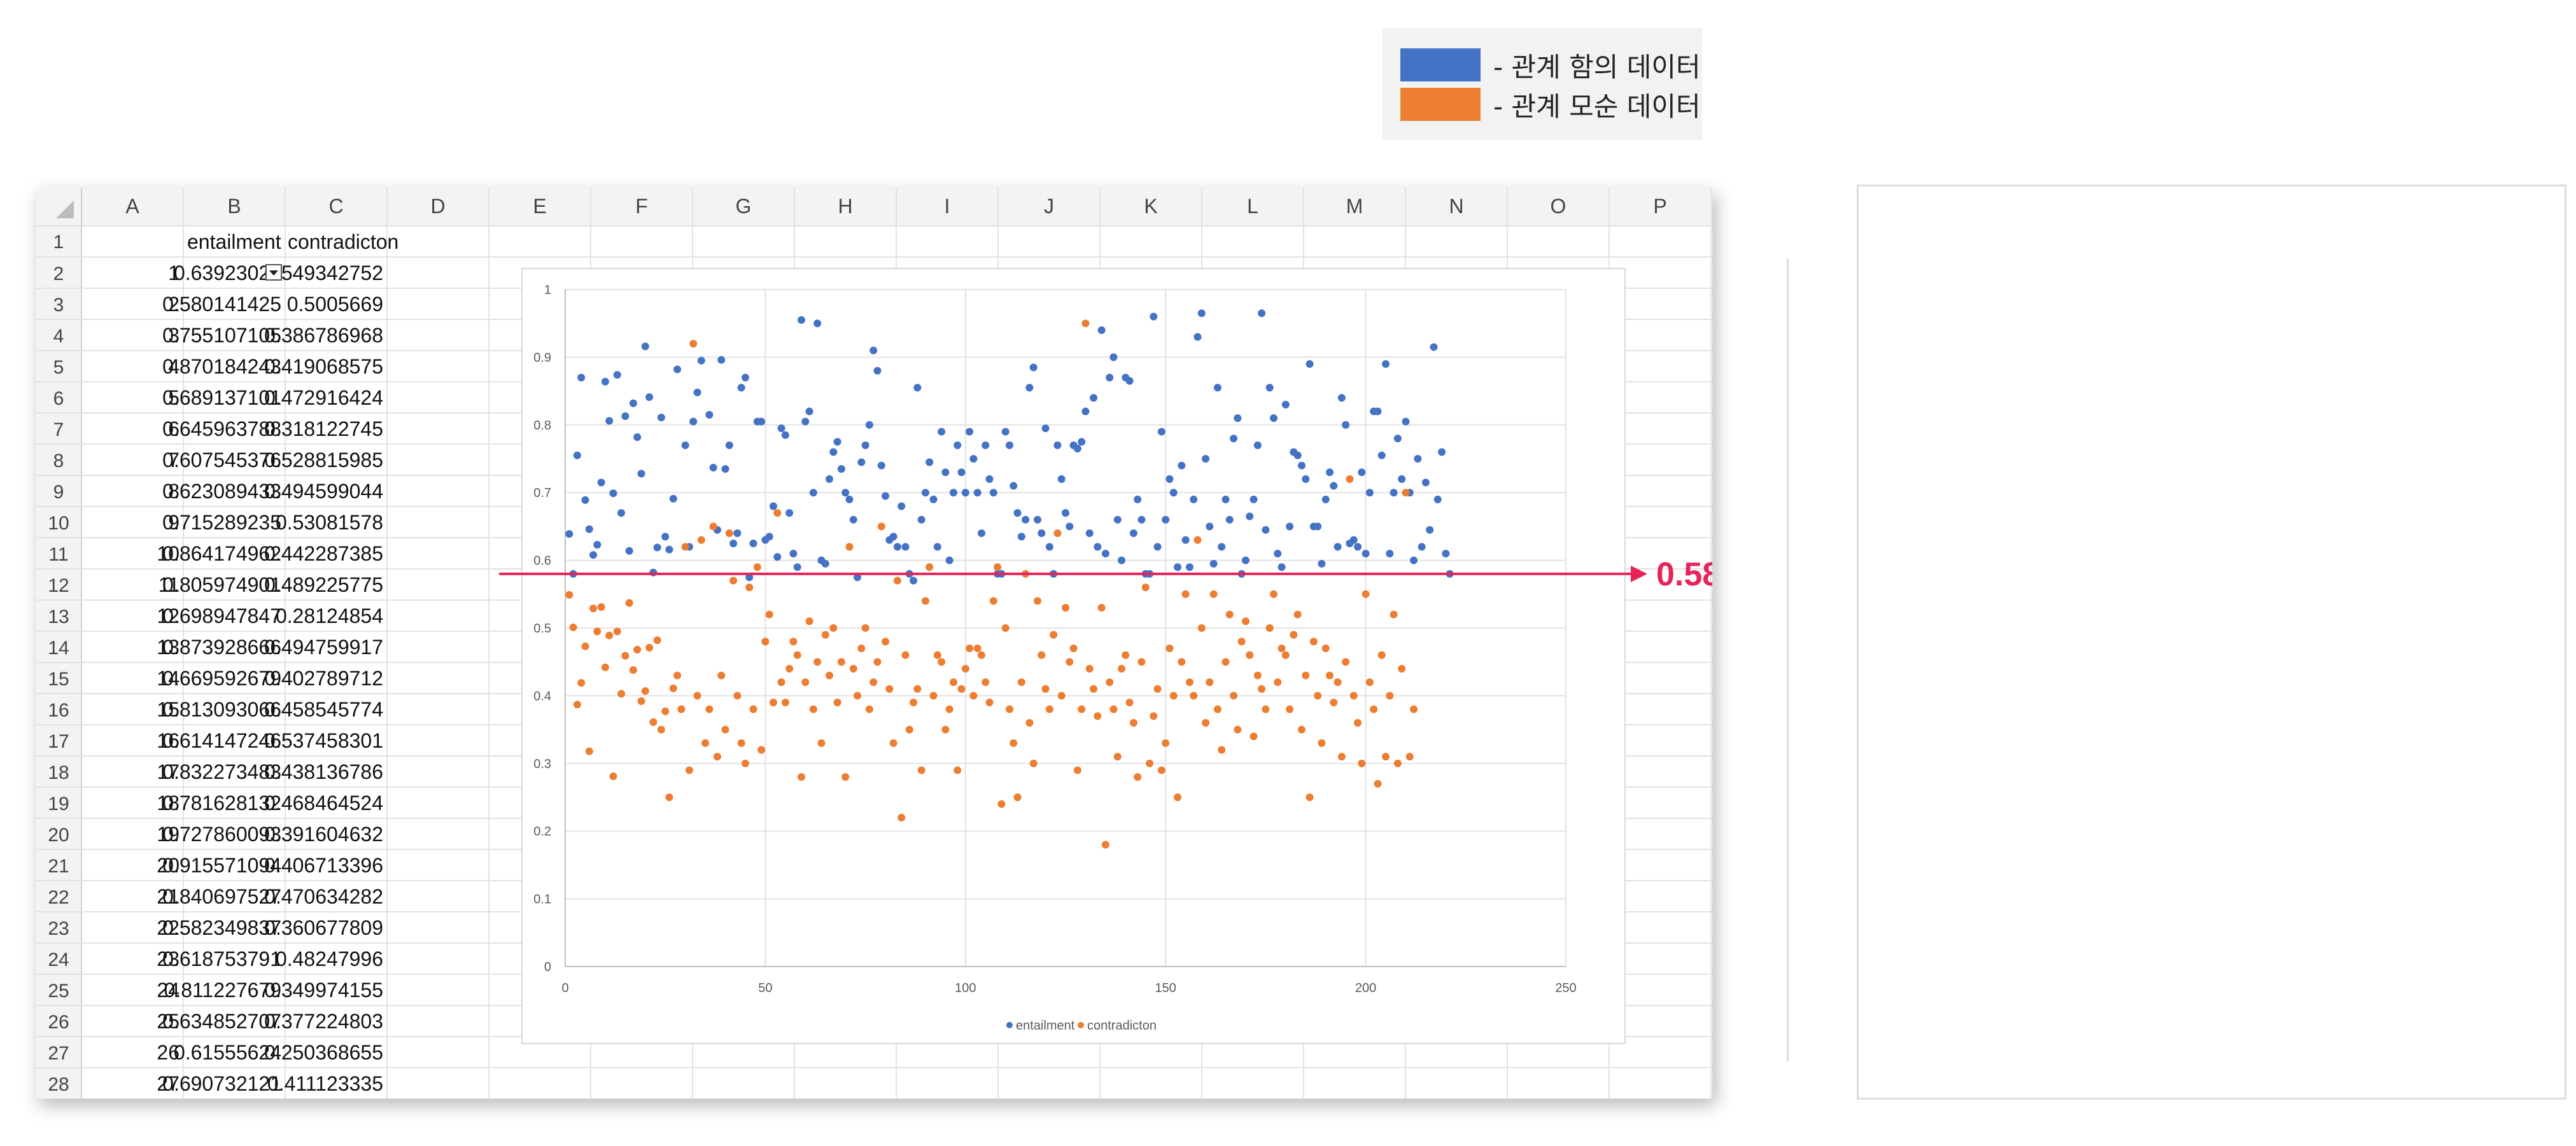 This screenshot has height=1146, width=2576. Describe the element at coordinates (59, 1022) in the screenshot. I see `row-number: 26` at that location.